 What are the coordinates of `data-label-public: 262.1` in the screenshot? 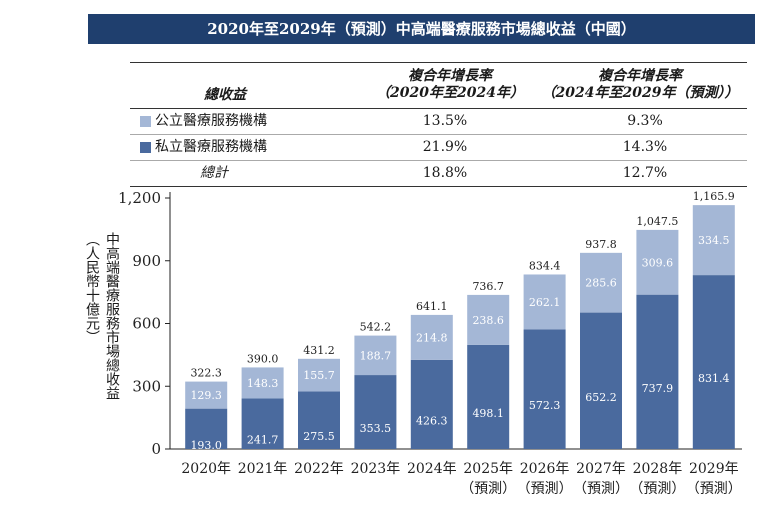 It's located at (545, 302).